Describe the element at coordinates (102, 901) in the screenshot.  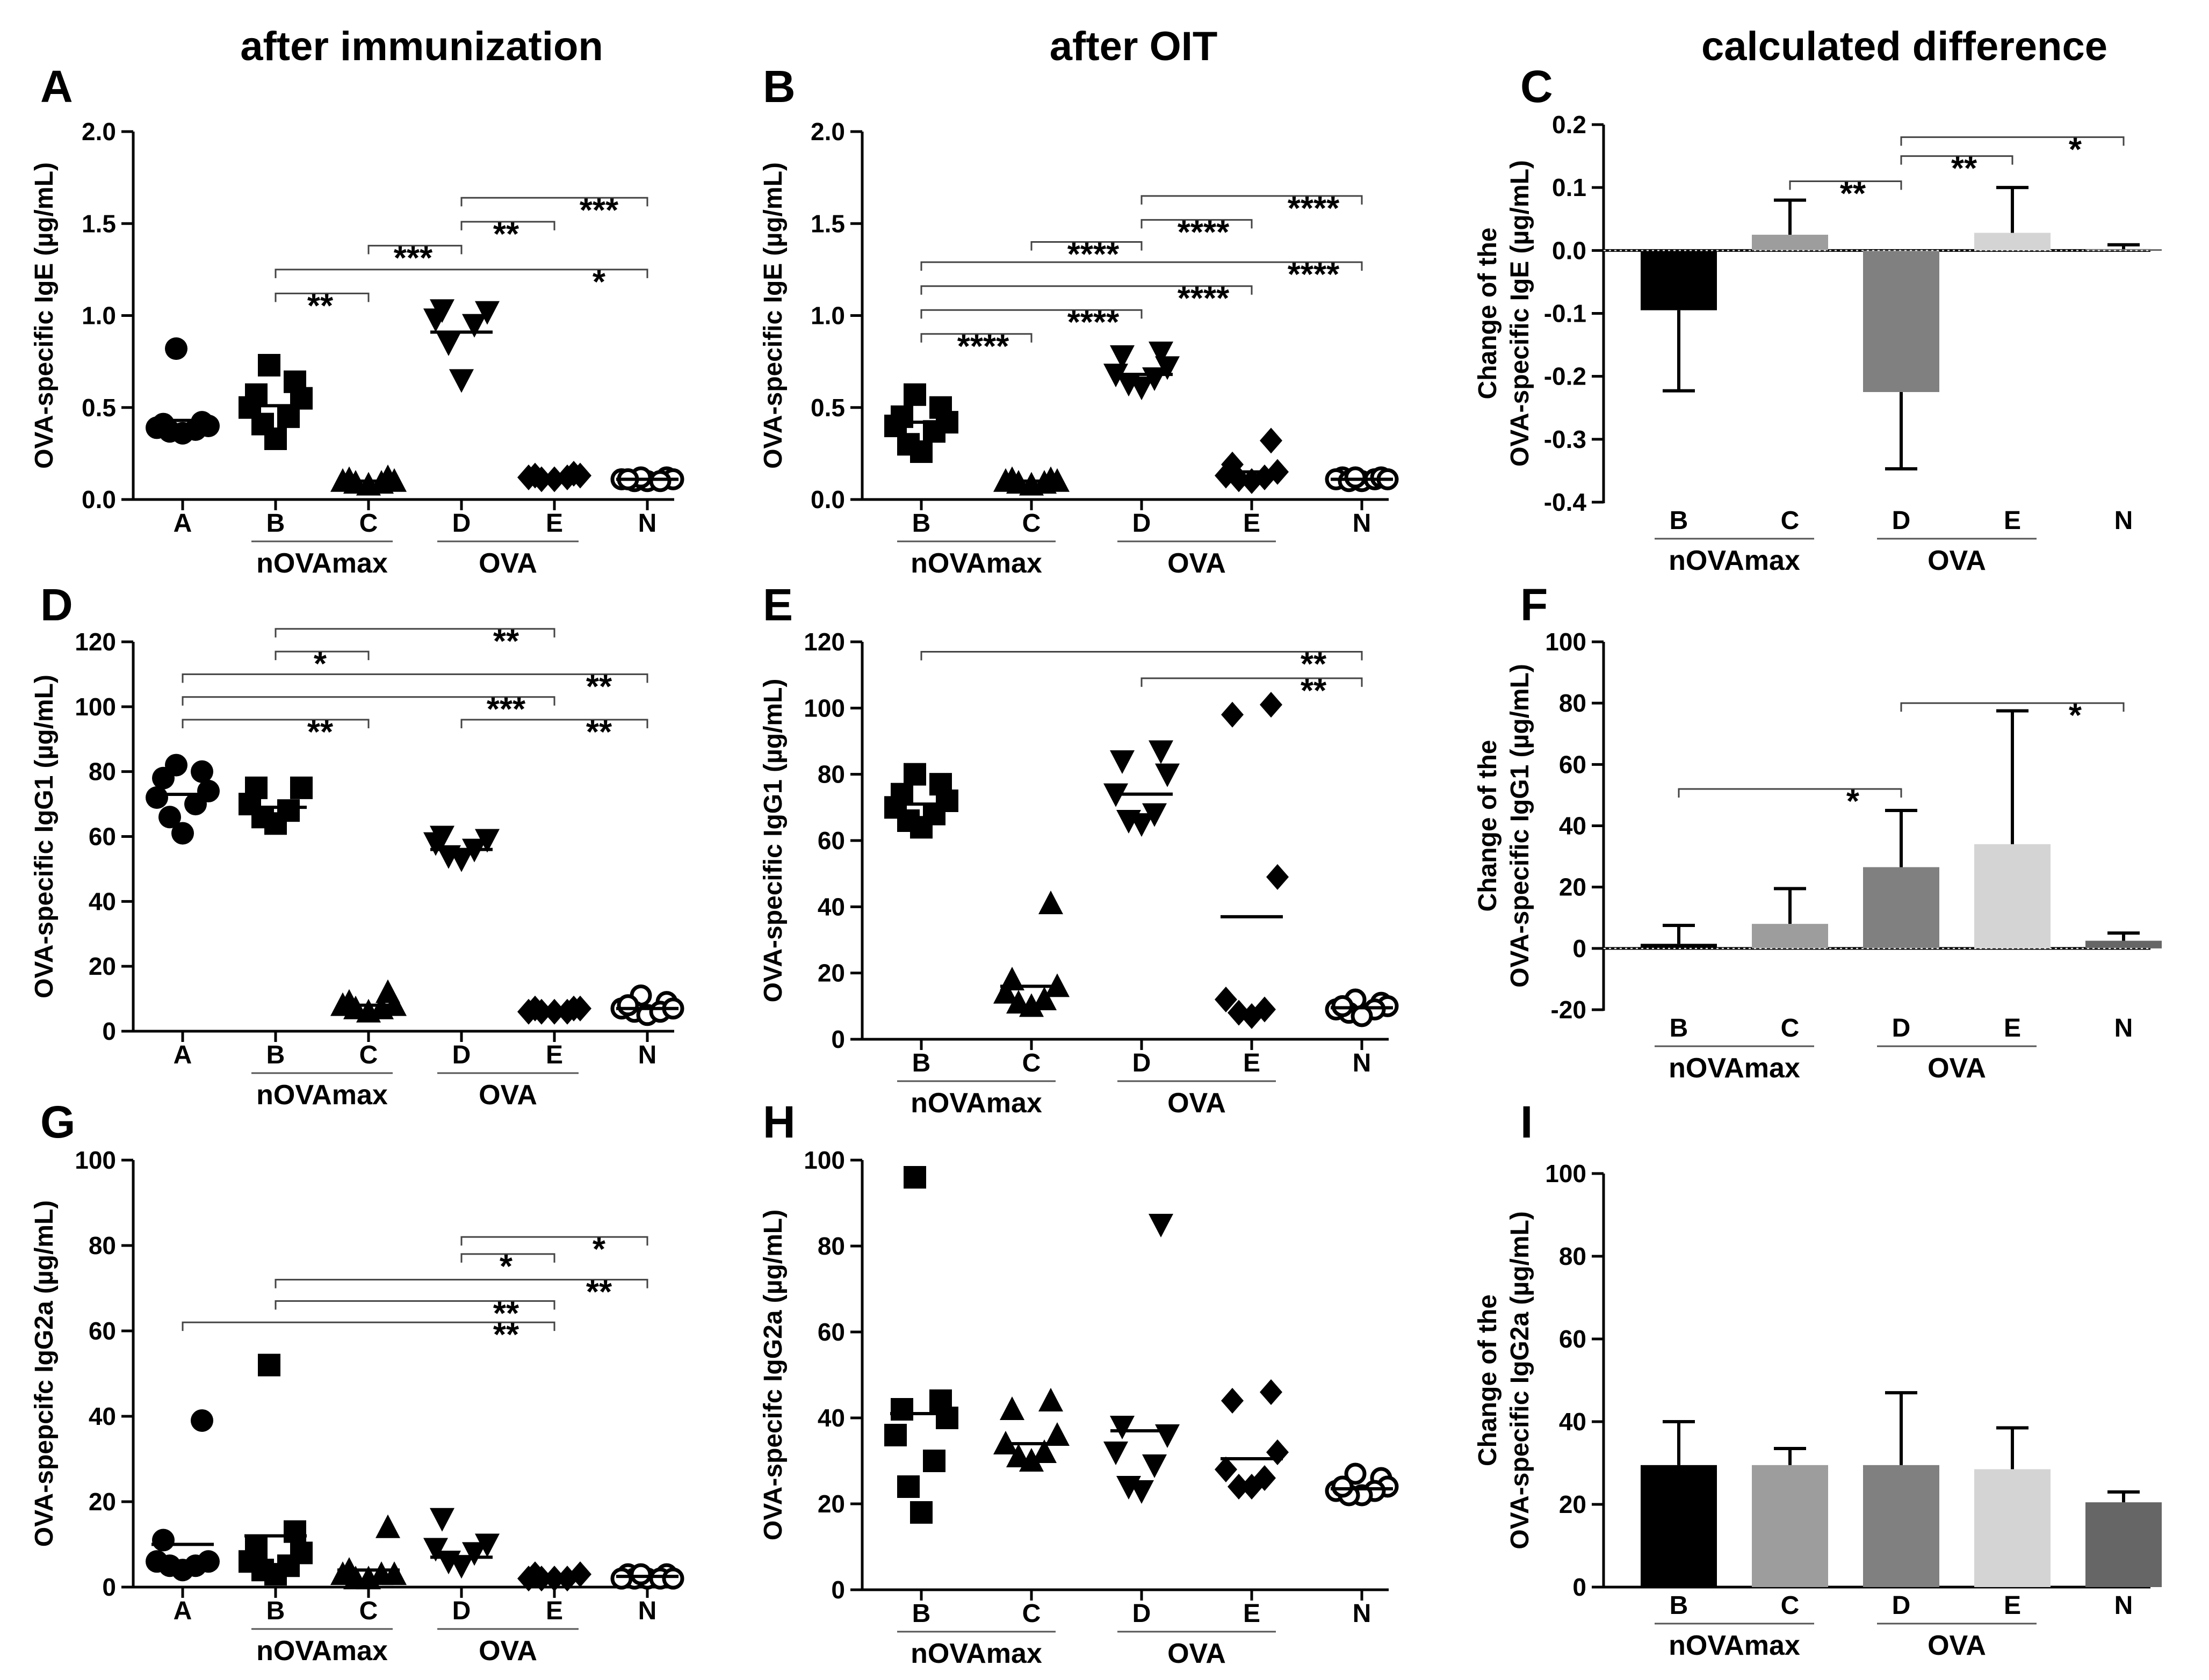
I see `y-tick-label: 40` at that location.